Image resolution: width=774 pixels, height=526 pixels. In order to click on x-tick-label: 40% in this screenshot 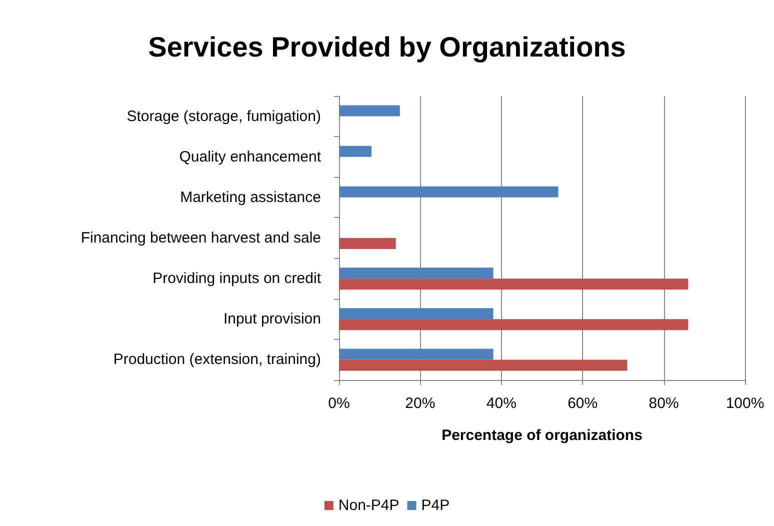, I will do `click(501, 403)`.